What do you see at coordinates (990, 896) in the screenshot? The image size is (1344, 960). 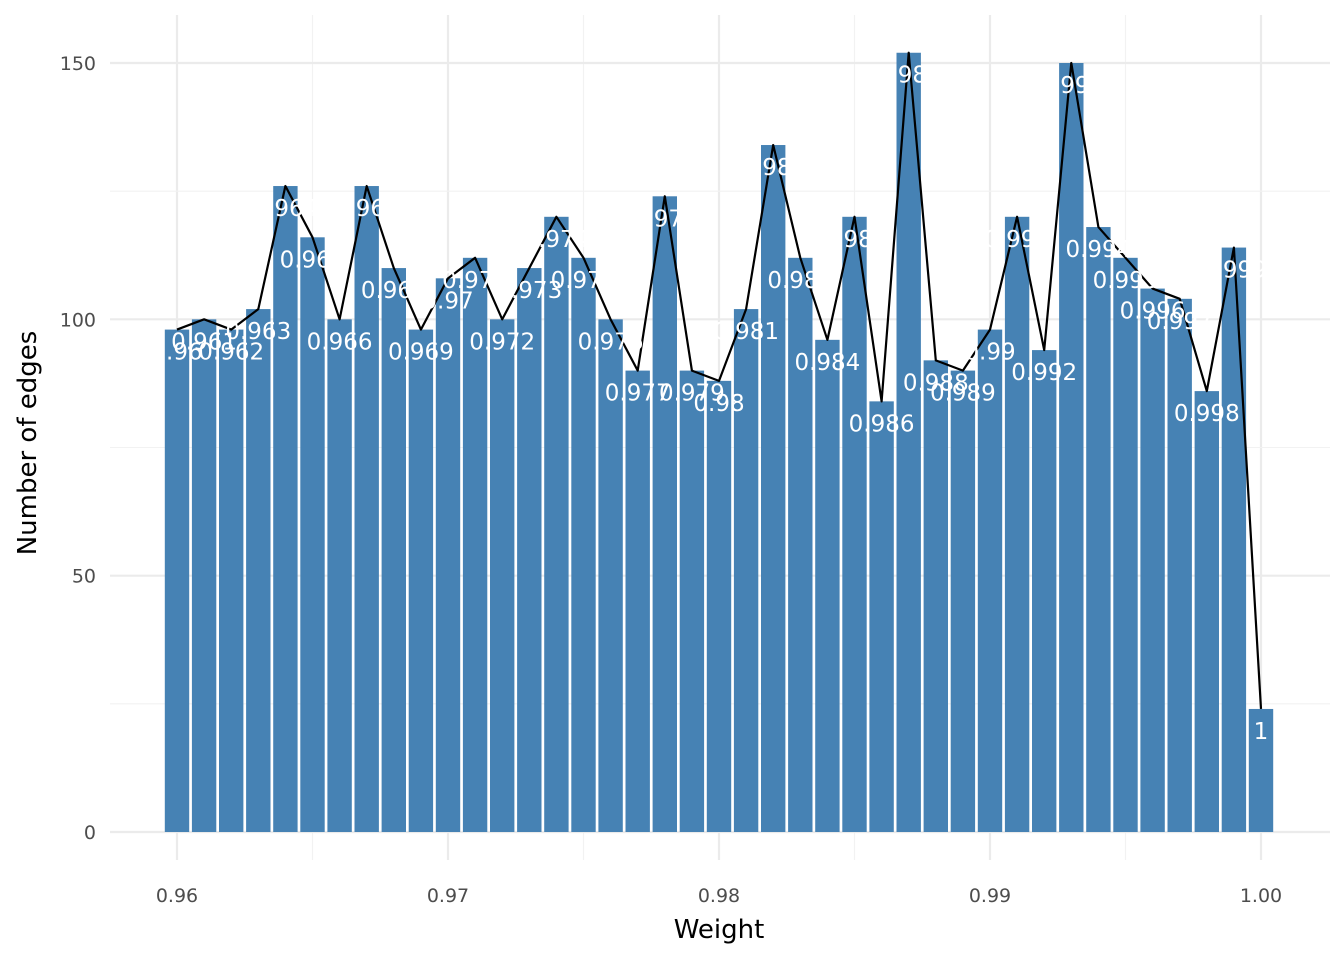 I see `x-tick-label: 0.99` at bounding box center [990, 896].